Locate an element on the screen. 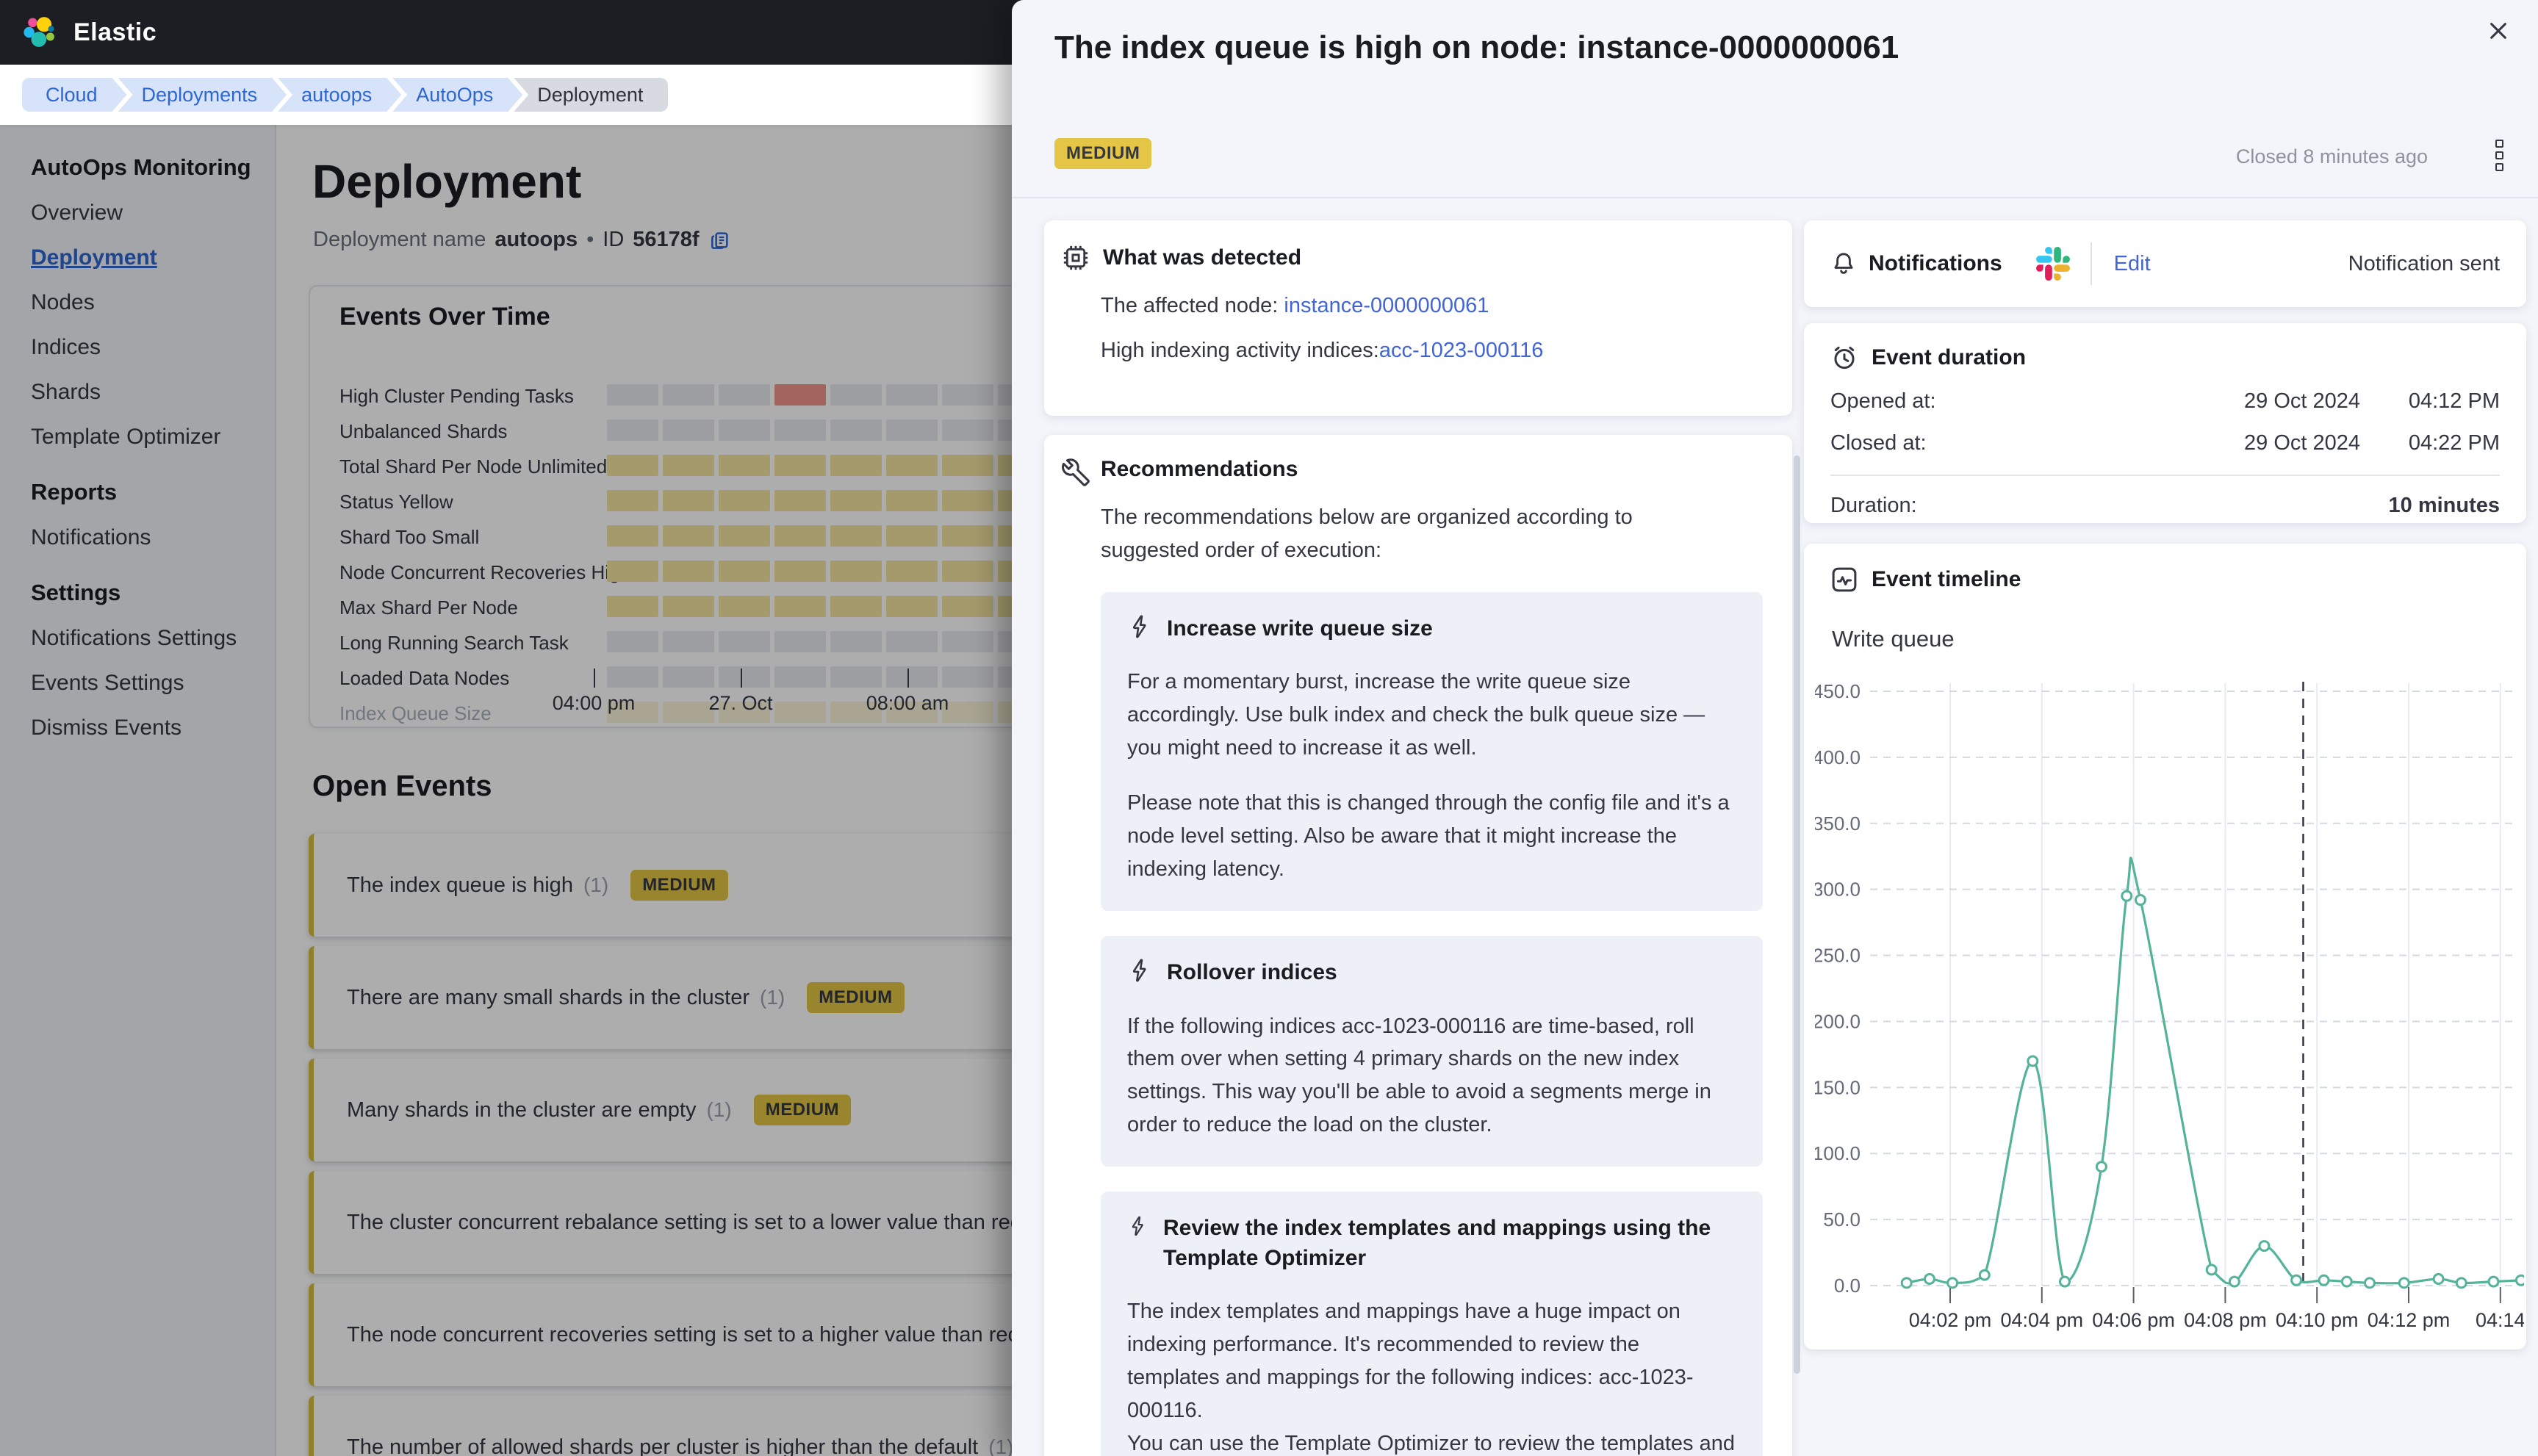 This screenshot has height=1456, width=2538. edit-notifications-link: Edit is located at coordinates (2132, 263).